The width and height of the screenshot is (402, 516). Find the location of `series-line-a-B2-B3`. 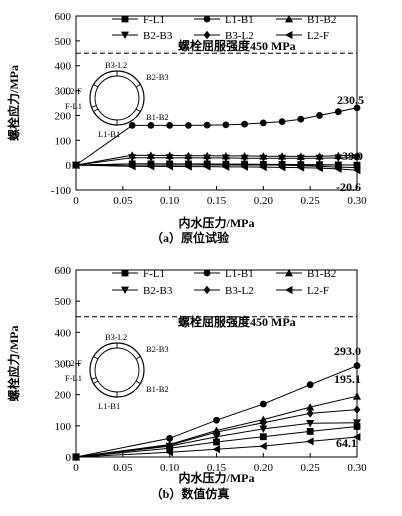

series-line-a-B2-B3 is located at coordinates (216, 161).